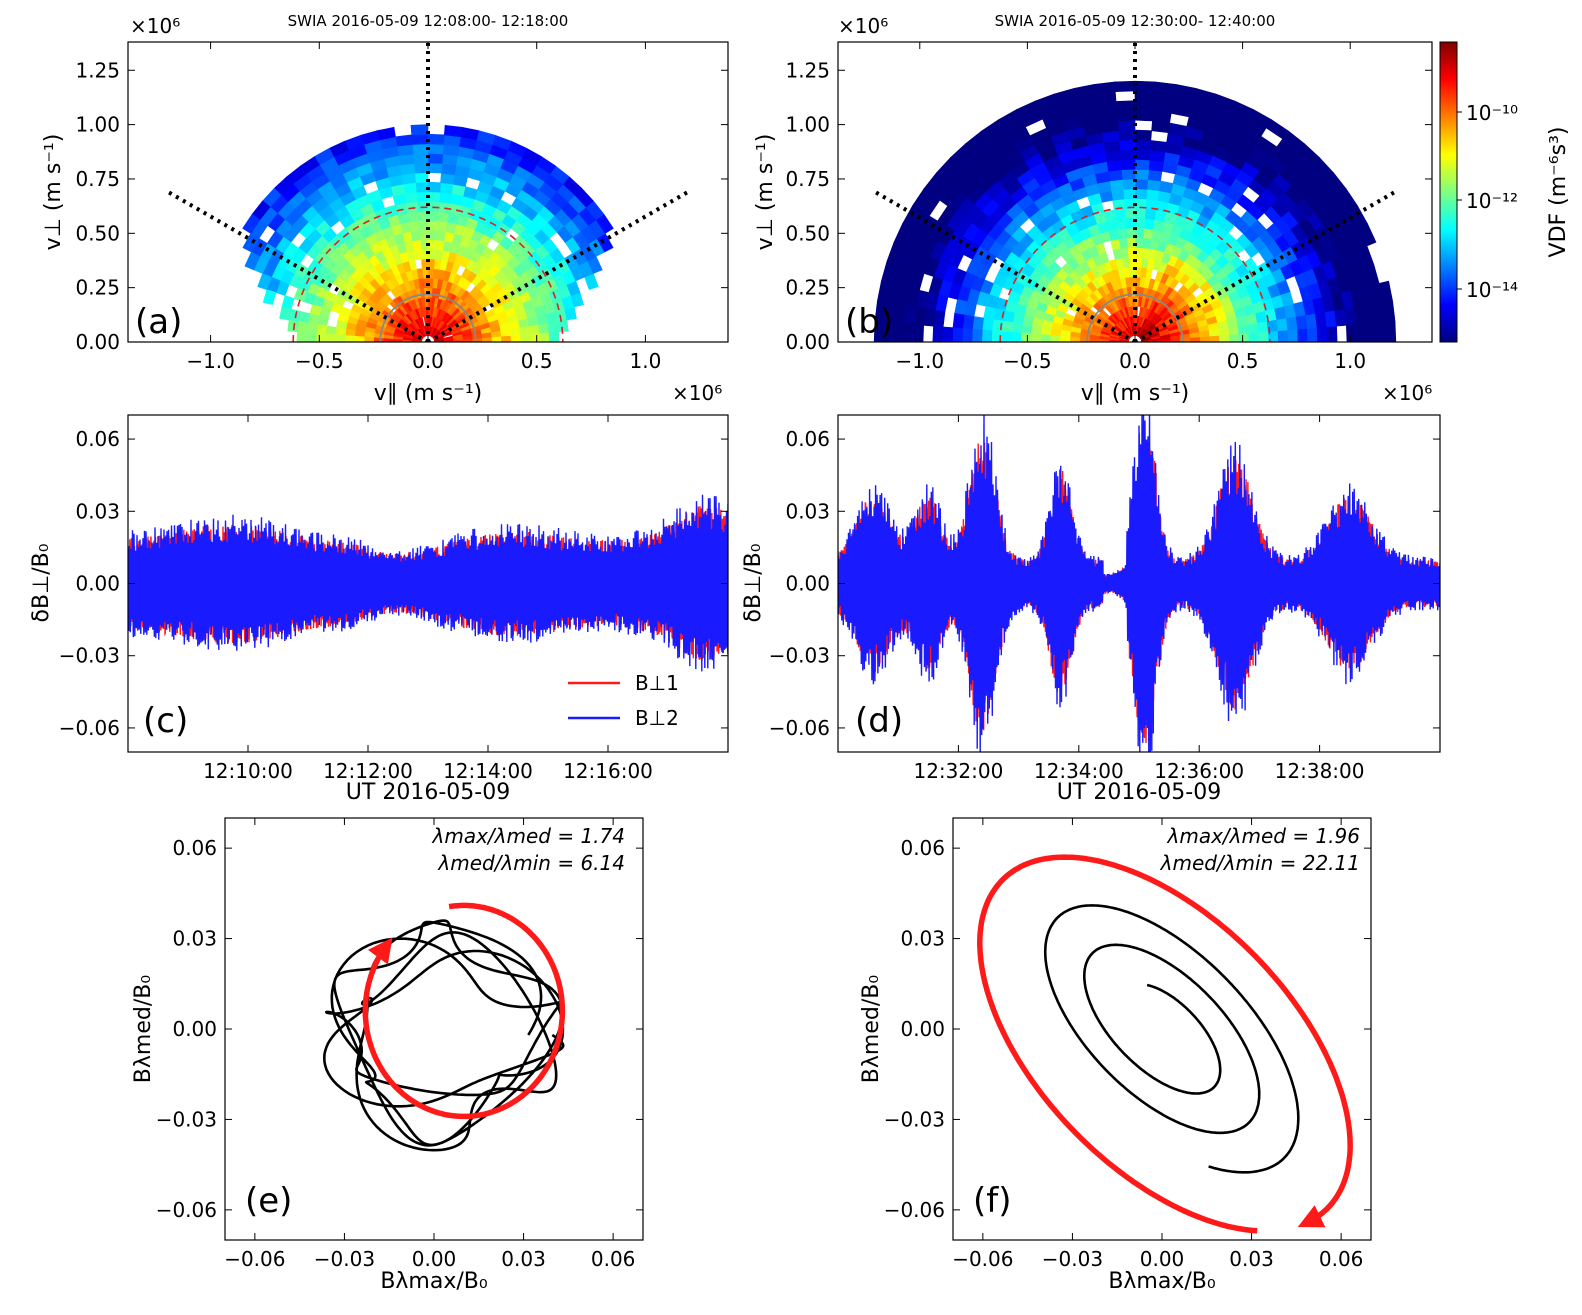 This screenshot has height=1315, width=1582. What do you see at coordinates (158, 322) in the screenshot?
I see `panel-a-label: (a)` at bounding box center [158, 322].